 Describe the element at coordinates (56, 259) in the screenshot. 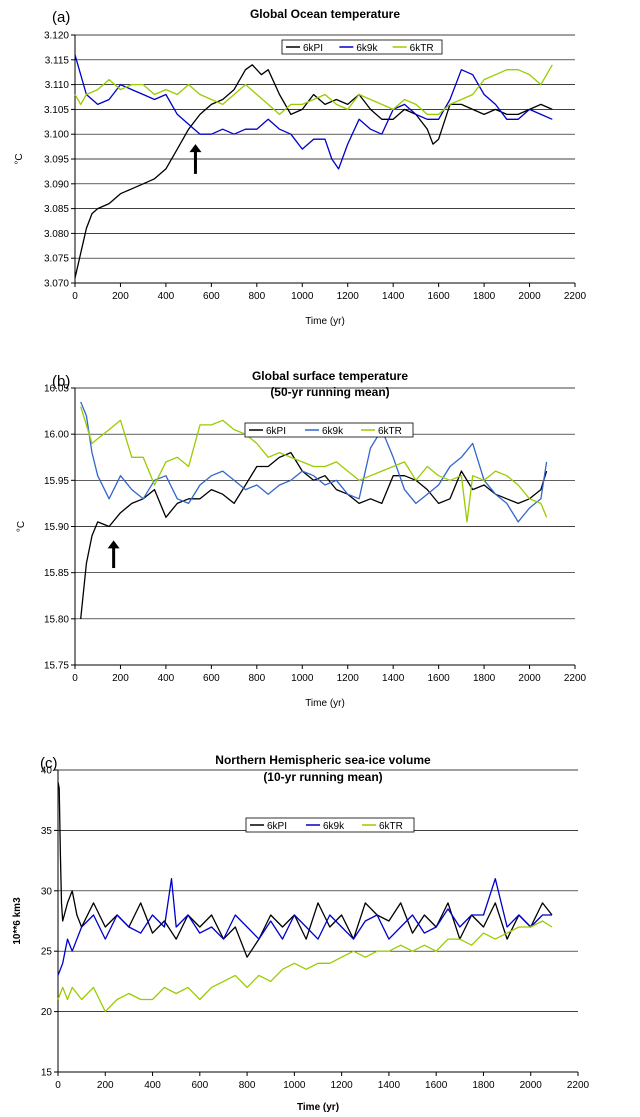

I see `y-tick-label: 3.075` at that location.